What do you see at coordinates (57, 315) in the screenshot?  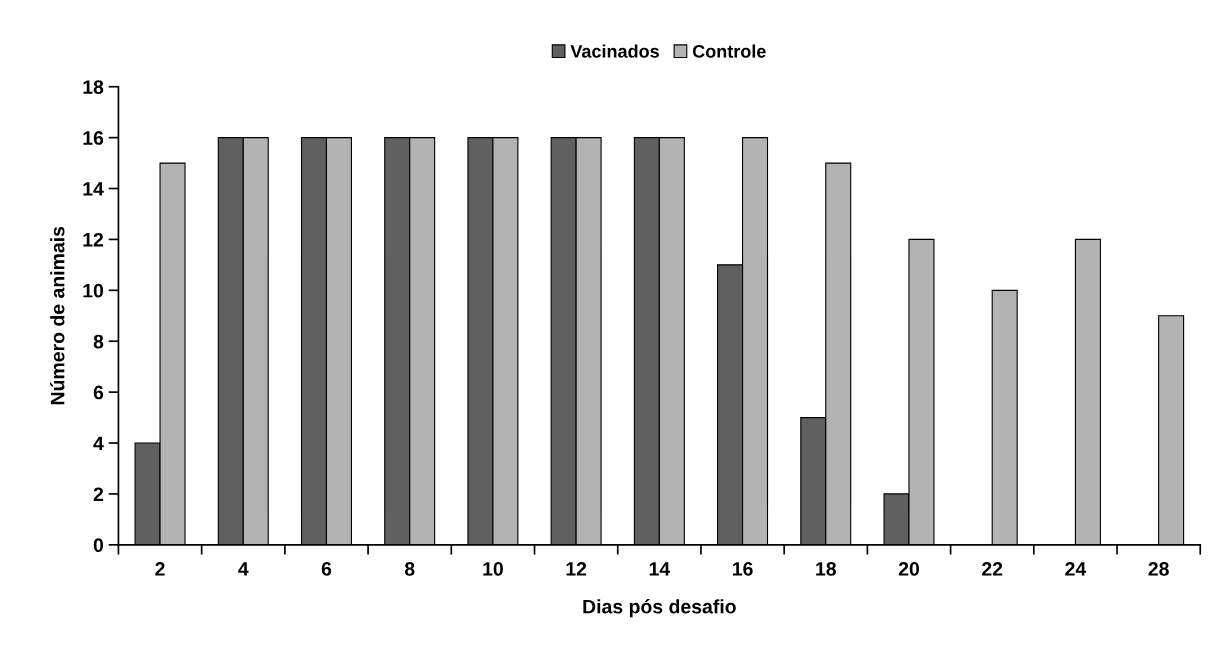 I see `y-axis-title: Número de animais` at bounding box center [57, 315].